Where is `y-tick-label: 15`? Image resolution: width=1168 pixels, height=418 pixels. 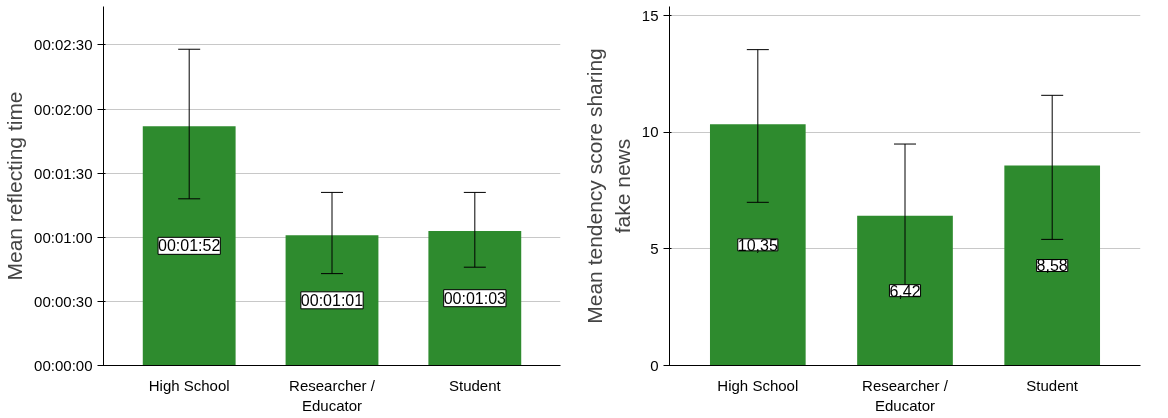 y-tick-label: 15 is located at coordinates (650, 15).